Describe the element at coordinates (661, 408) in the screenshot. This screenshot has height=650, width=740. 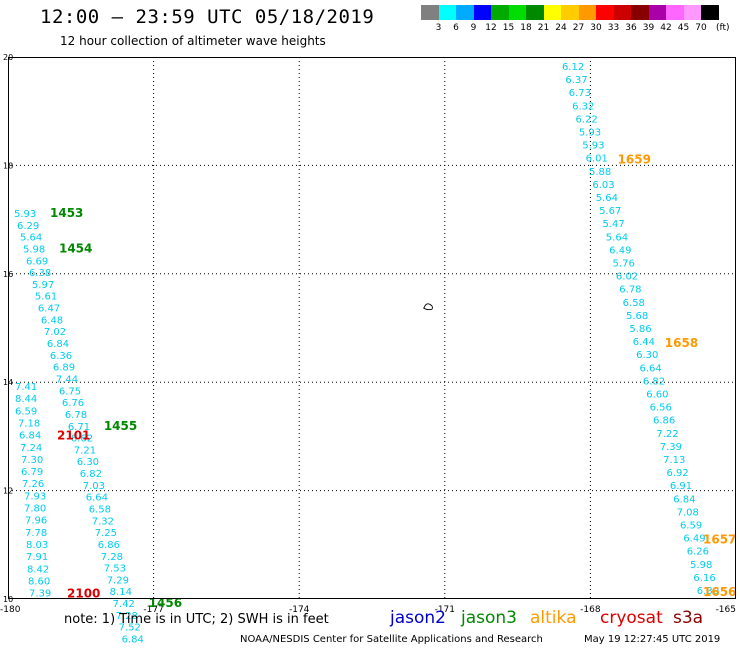
I see `track-right-swh-label: 6.56` at that location.